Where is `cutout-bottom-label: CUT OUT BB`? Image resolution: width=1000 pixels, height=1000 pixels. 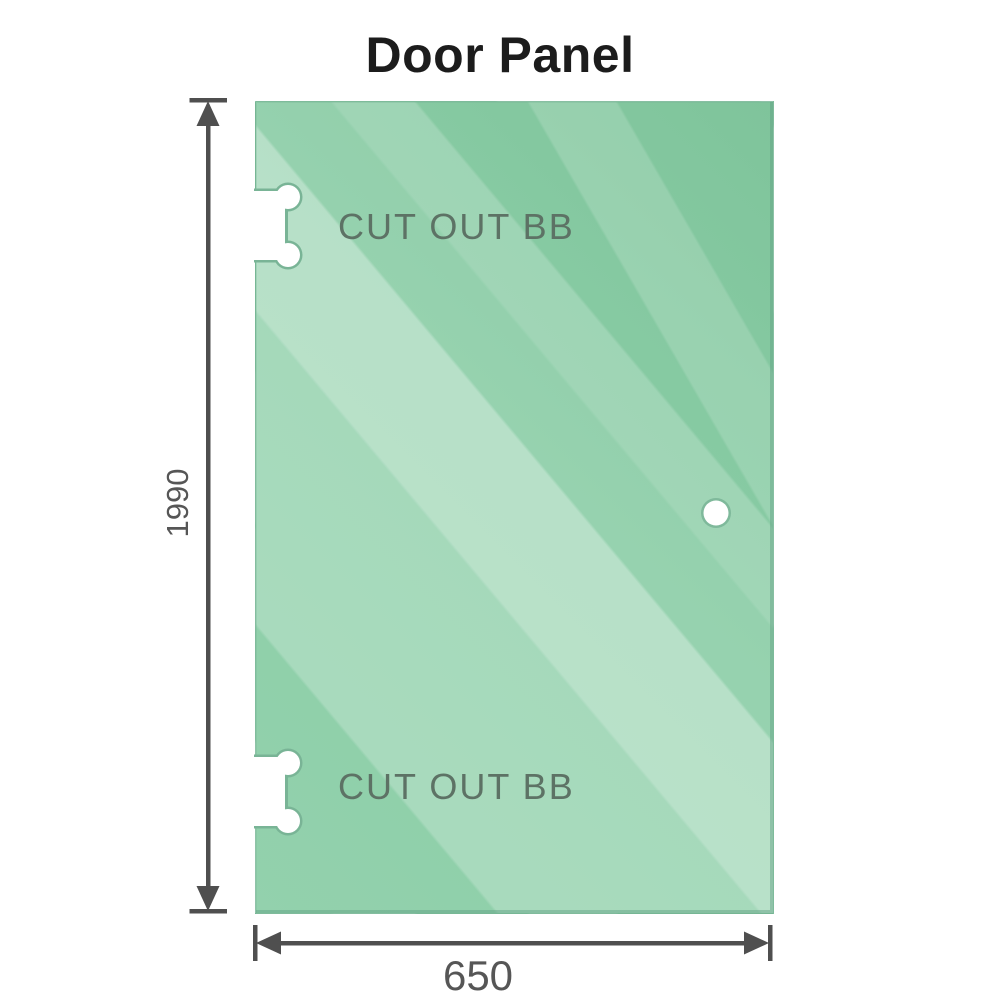
cutout-bottom-label: CUT OUT BB is located at coordinates (456, 786).